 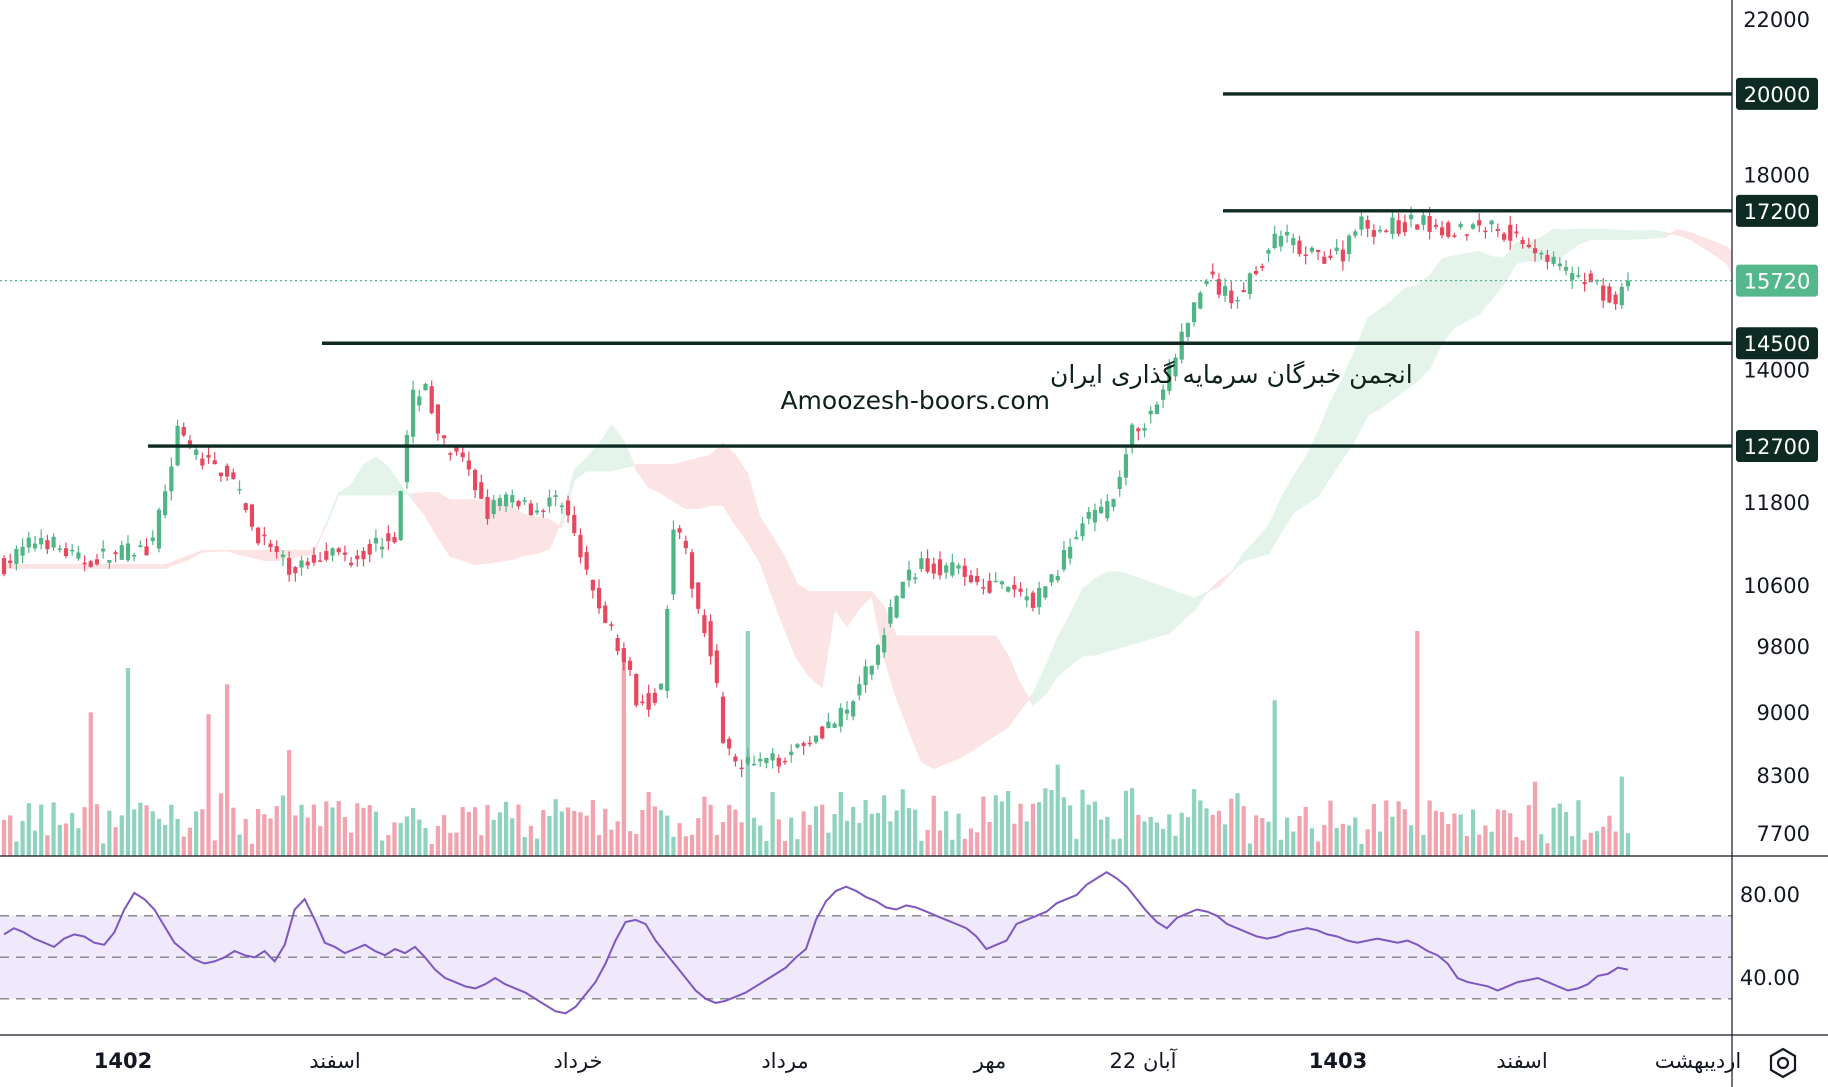 I want to click on gear-icon, so click(x=1783, y=1063).